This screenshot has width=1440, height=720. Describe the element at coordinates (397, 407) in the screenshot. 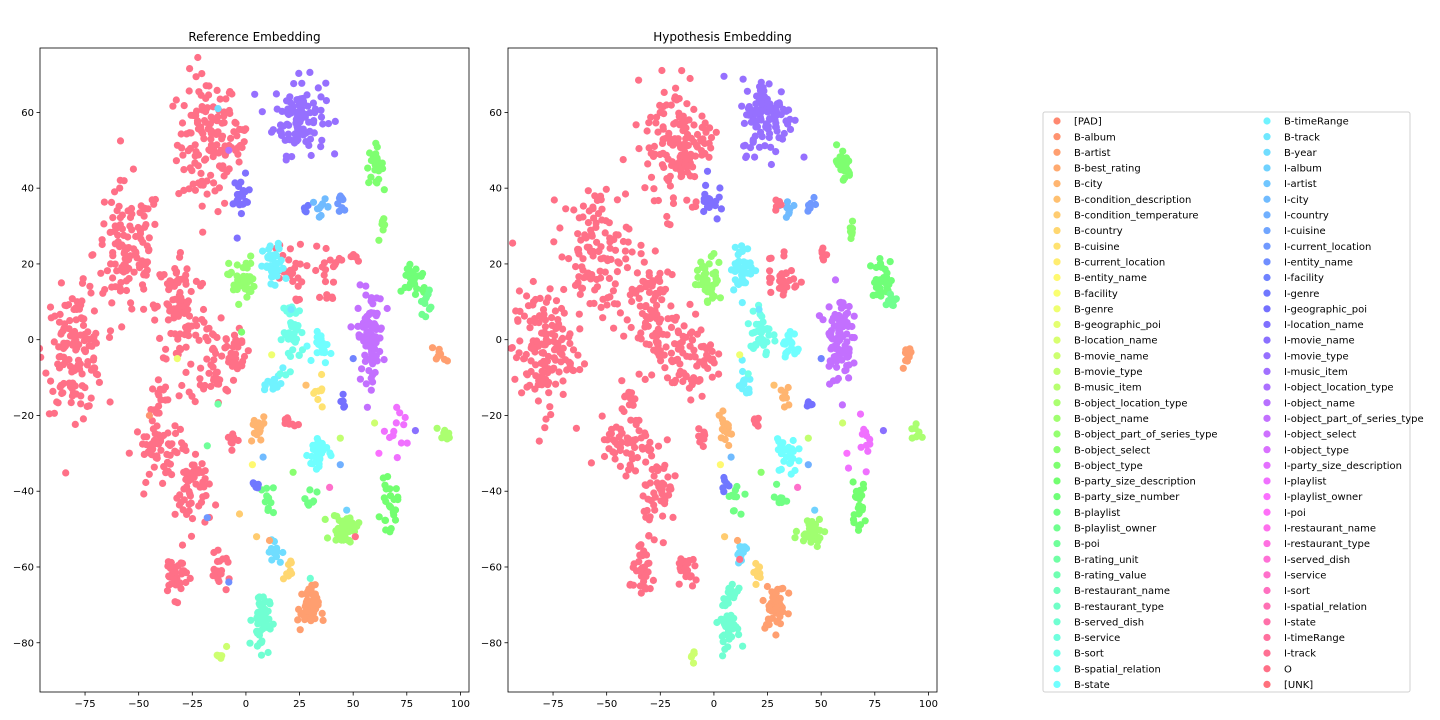

I see `point-I-playlist` at that location.